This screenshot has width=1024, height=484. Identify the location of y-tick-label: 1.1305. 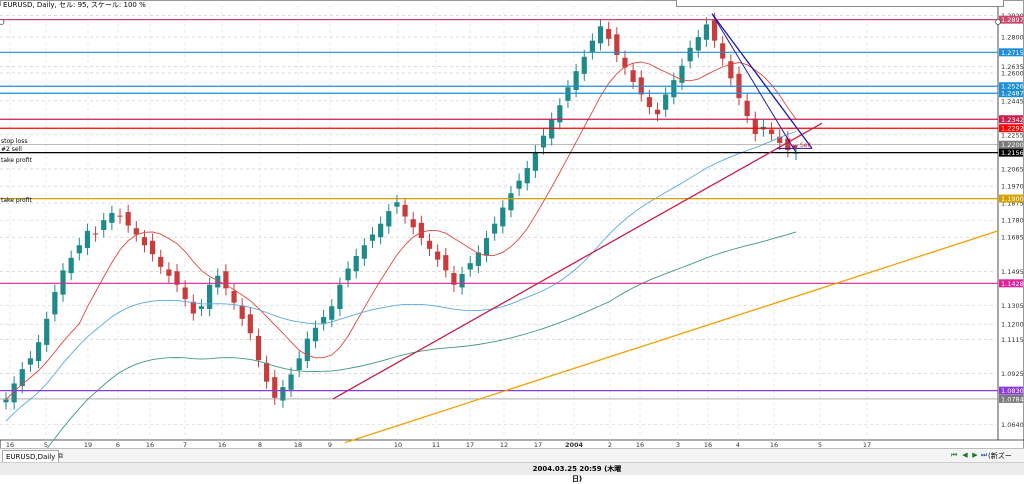
(1012, 306).